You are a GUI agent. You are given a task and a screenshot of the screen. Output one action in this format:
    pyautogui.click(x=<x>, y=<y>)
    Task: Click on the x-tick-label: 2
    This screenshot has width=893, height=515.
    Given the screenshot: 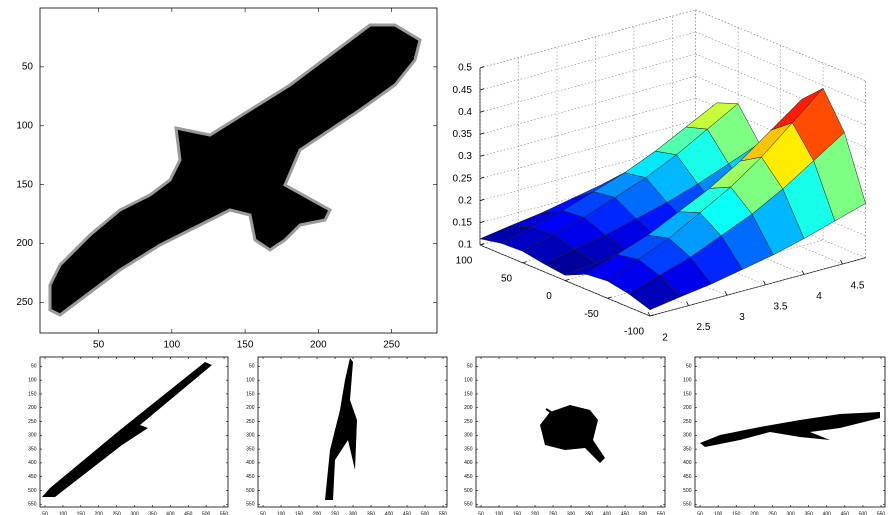 What is the action you would take?
    pyautogui.click(x=665, y=338)
    